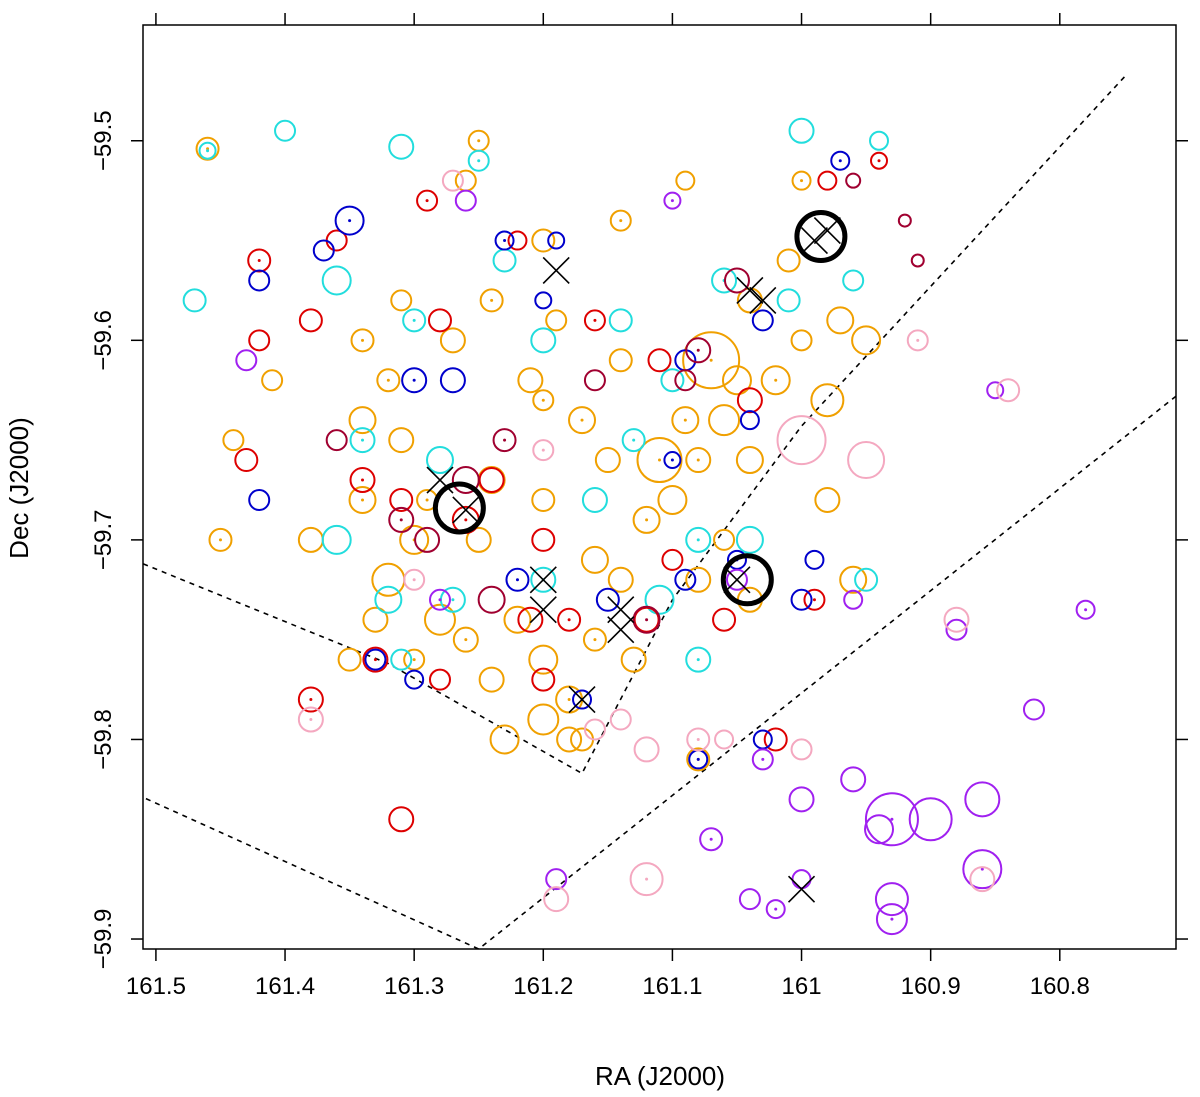 This screenshot has width=1200, height=1097. I want to click on cross-marker-11-b, so click(737, 580).